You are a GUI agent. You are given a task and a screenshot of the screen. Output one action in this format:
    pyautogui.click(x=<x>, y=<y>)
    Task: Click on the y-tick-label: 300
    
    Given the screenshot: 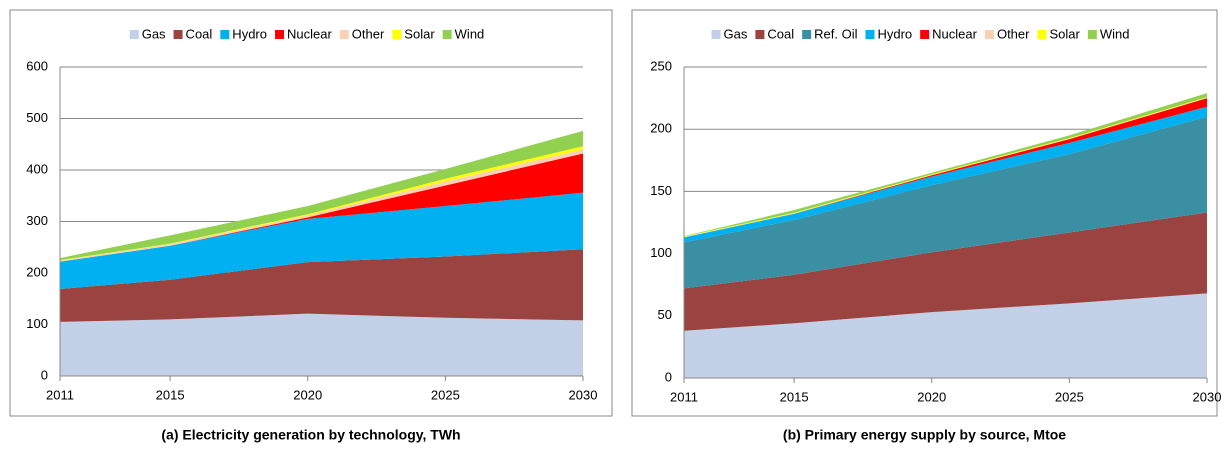 What is the action you would take?
    pyautogui.click(x=37, y=220)
    